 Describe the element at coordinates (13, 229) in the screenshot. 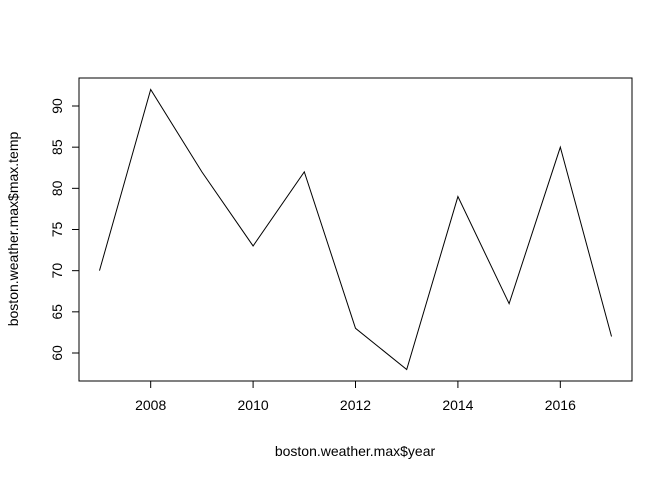

I see `y-axis-title: boston.weather.max$max.temp` at that location.